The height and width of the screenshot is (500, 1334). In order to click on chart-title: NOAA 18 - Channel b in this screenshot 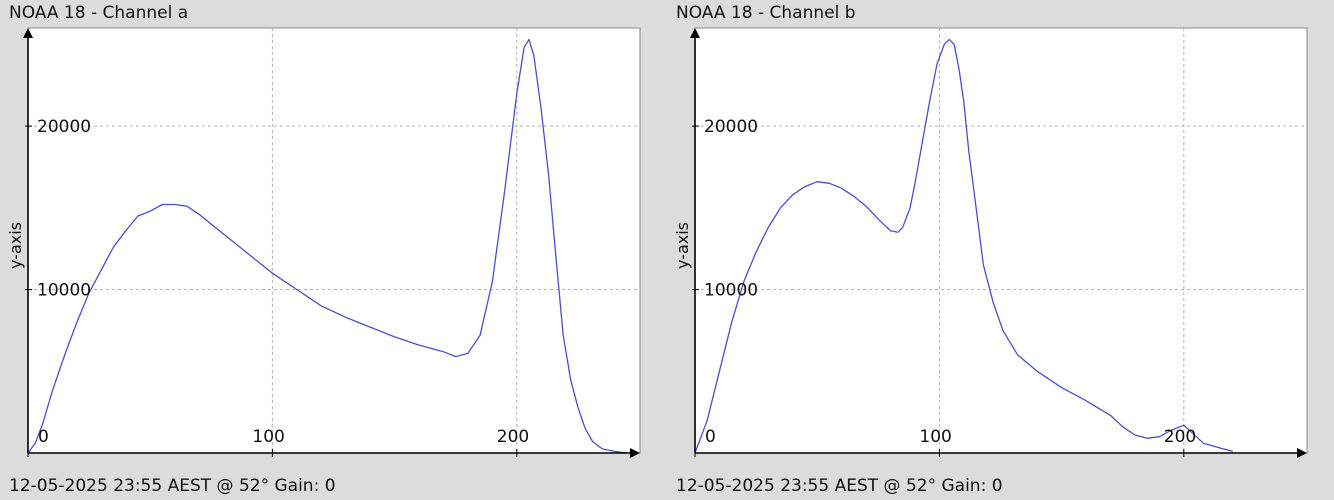, I will do `click(766, 13)`.